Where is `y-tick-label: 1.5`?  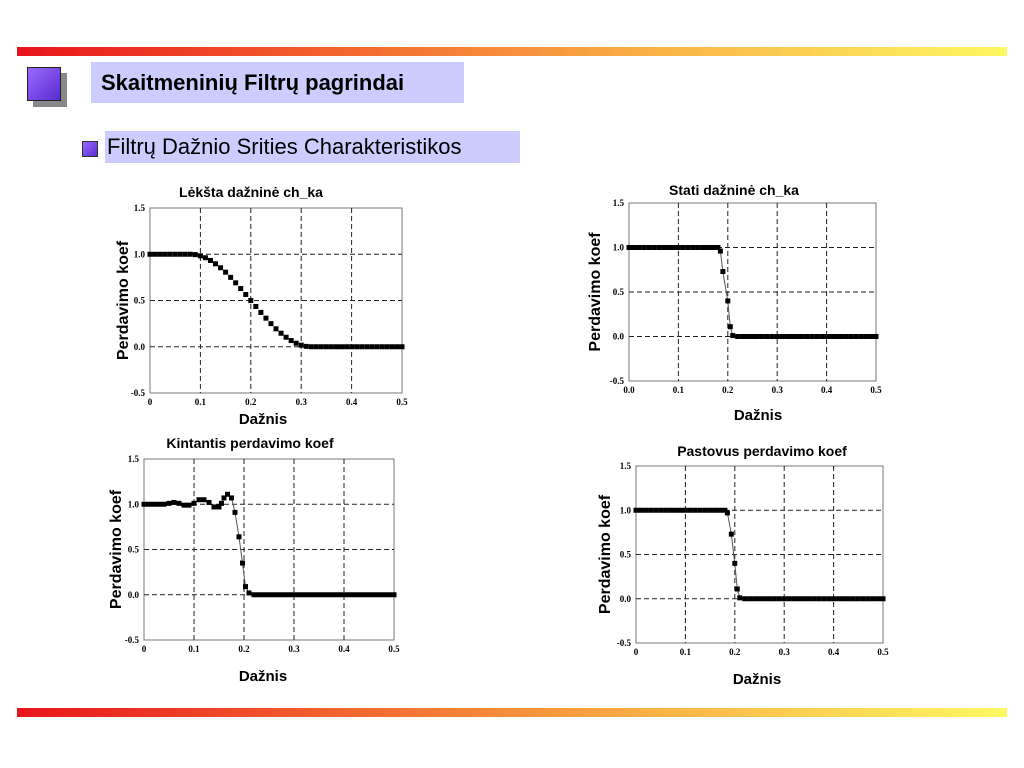
y-tick-label: 1.5 is located at coordinates (140, 208).